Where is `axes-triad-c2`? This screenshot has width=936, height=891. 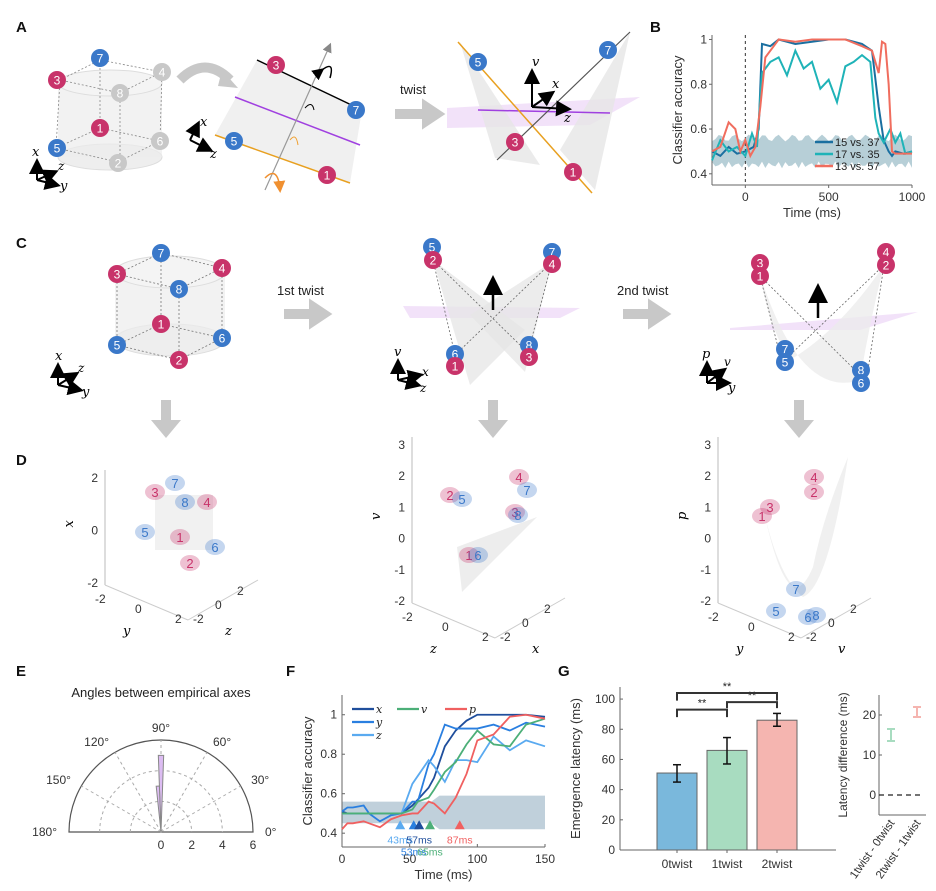
axes-triad-c2 is located at coordinates (407, 374).